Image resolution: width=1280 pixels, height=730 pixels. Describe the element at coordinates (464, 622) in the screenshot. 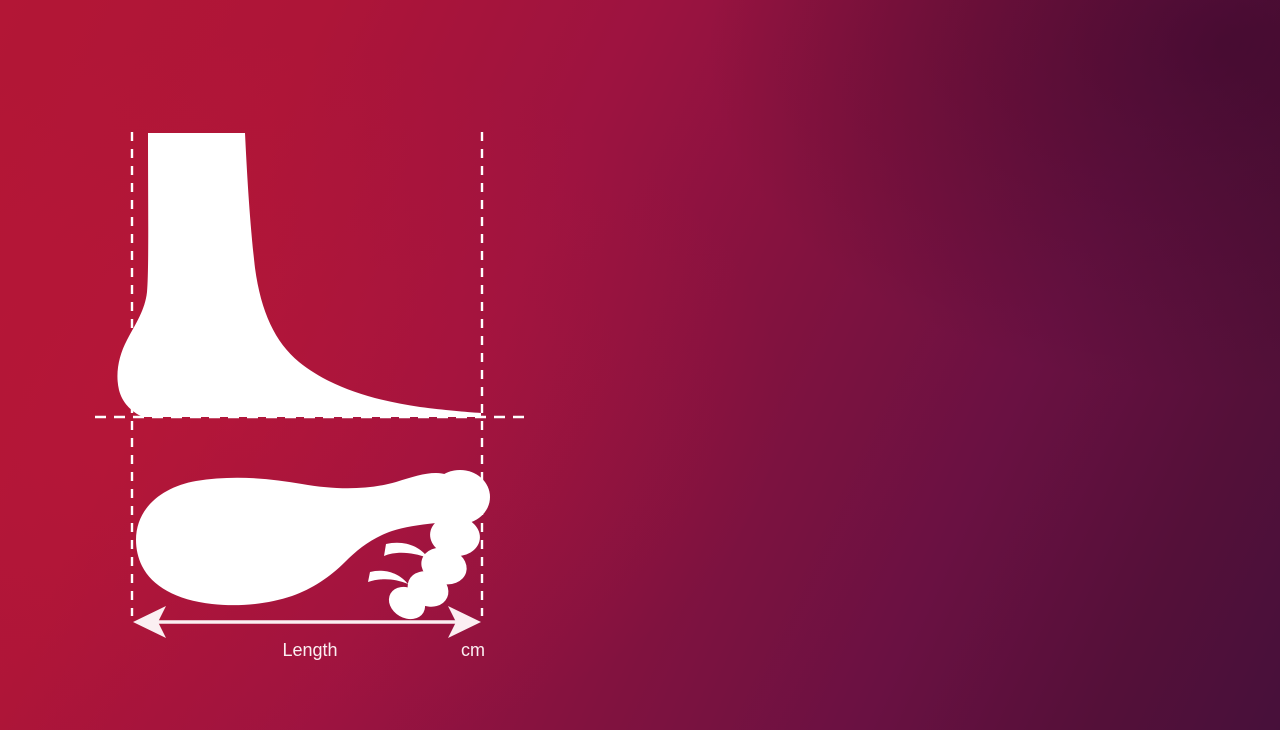

I see `length-arrow-head-right` at that location.